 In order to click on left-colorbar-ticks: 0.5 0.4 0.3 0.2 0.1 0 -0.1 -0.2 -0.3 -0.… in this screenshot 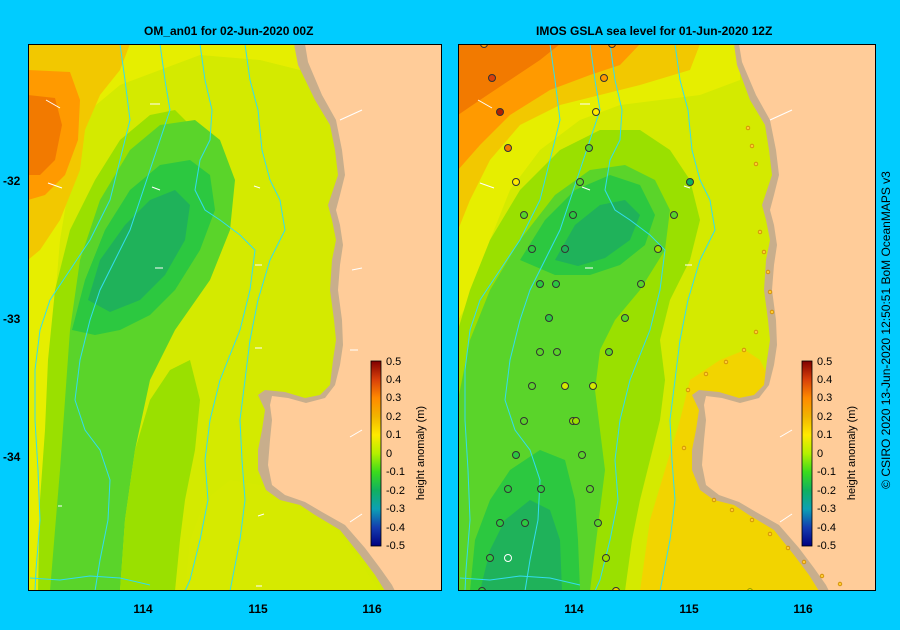, I will do `click(395, 454)`.